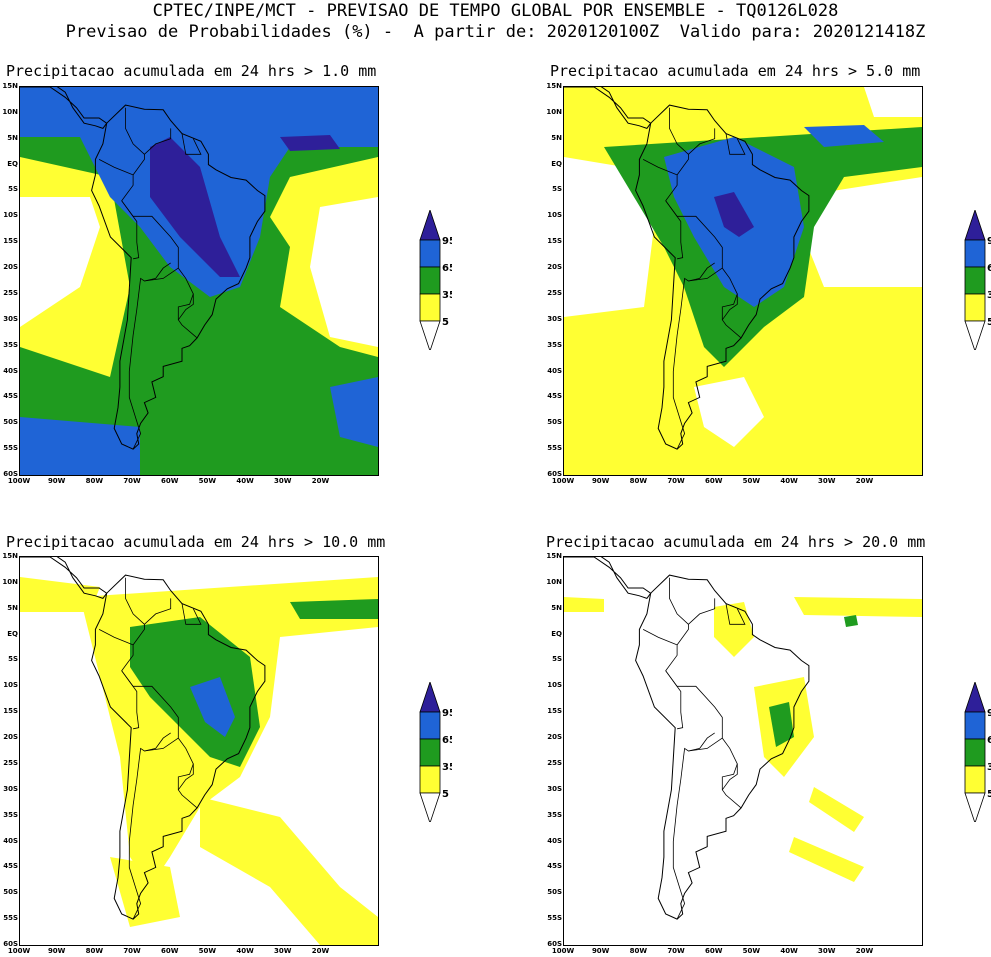 Image resolution: width=991 pixels, height=957 pixels. What do you see at coordinates (608, 108) in the screenshot?
I see `panel-2-central-america-coastline` at bounding box center [608, 108].